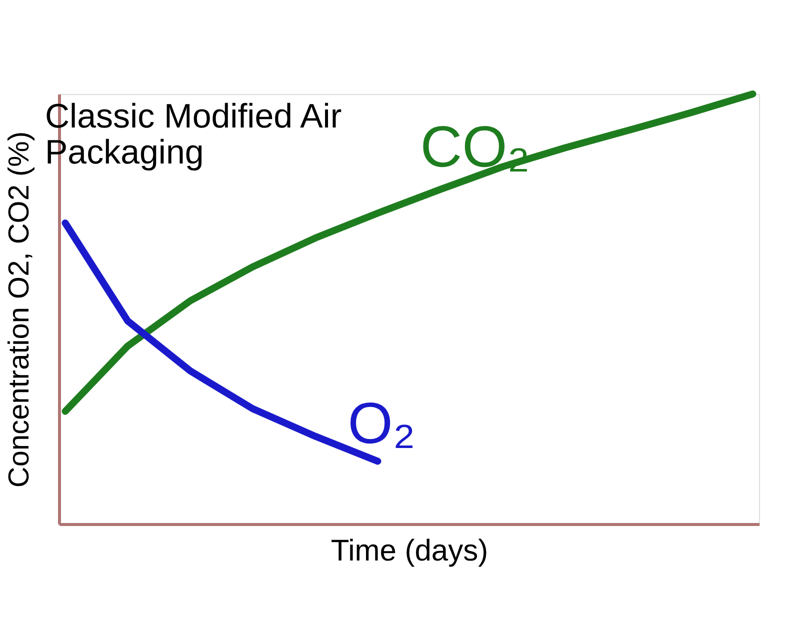 This screenshot has height=617, width=805. What do you see at coordinates (382, 423) in the screenshot?
I see `series-label: O₂` at bounding box center [382, 423].